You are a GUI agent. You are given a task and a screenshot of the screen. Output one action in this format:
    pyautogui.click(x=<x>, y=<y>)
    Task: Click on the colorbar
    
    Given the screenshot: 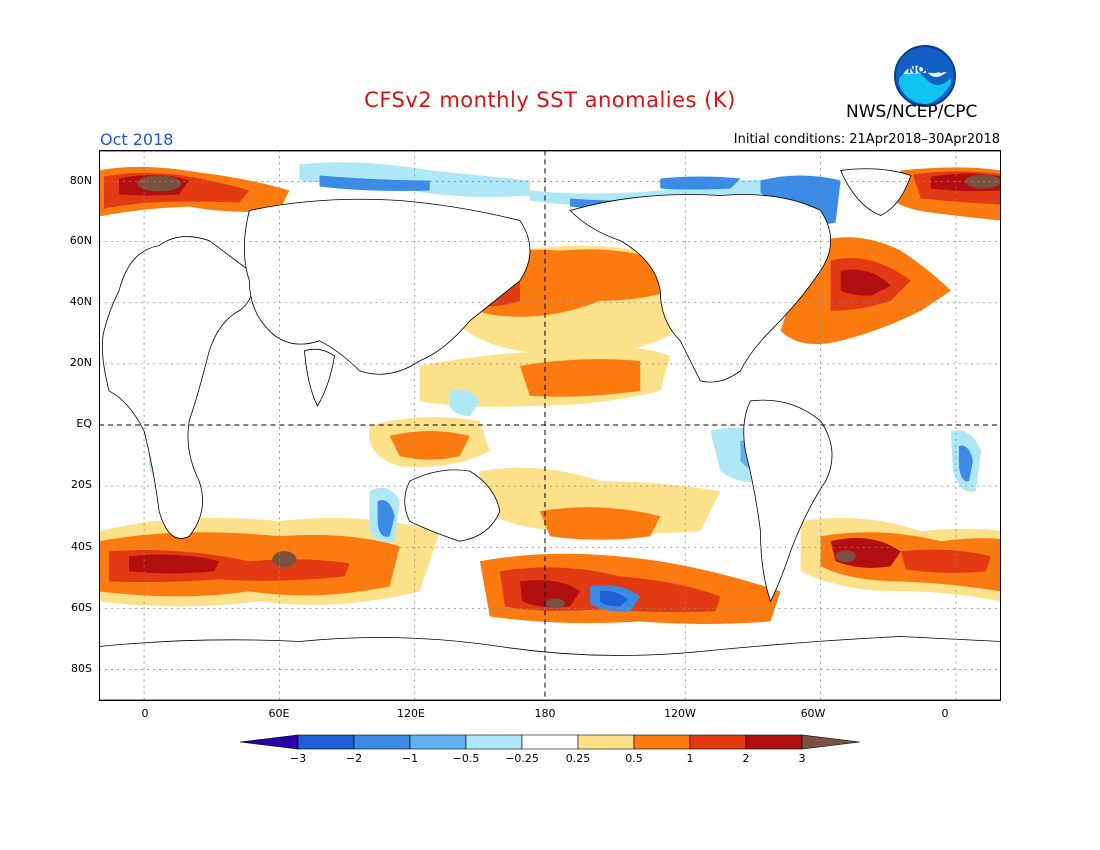 What is the action you would take?
    pyautogui.click(x=550, y=742)
    